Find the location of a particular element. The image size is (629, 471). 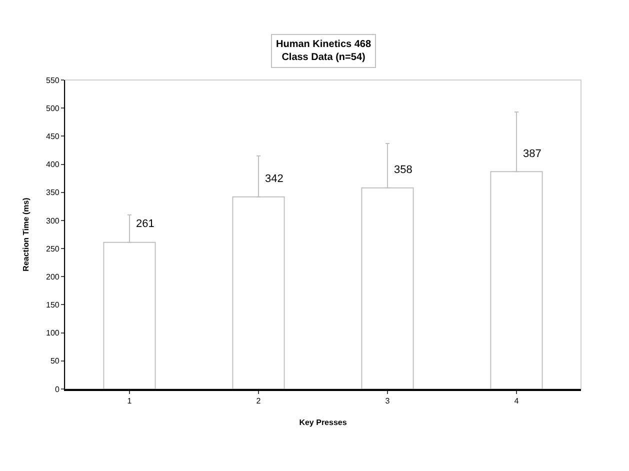

data-label: 387 is located at coordinates (532, 154).